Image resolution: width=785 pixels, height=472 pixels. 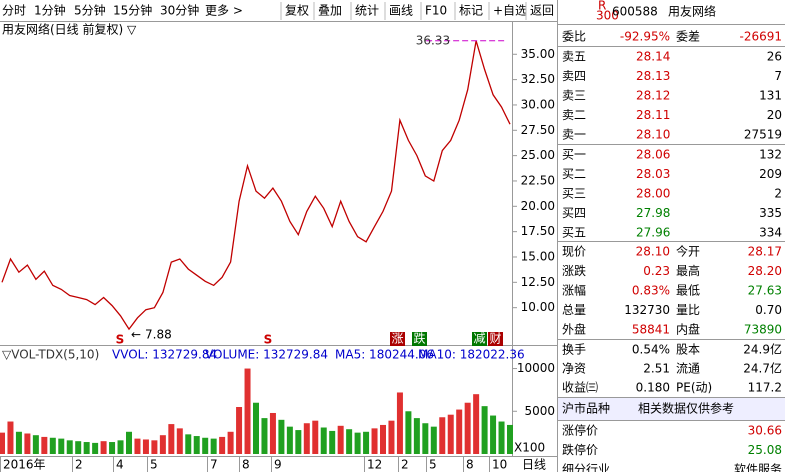 I want to click on toolbar-item: 1分钟, so click(x=50, y=10).